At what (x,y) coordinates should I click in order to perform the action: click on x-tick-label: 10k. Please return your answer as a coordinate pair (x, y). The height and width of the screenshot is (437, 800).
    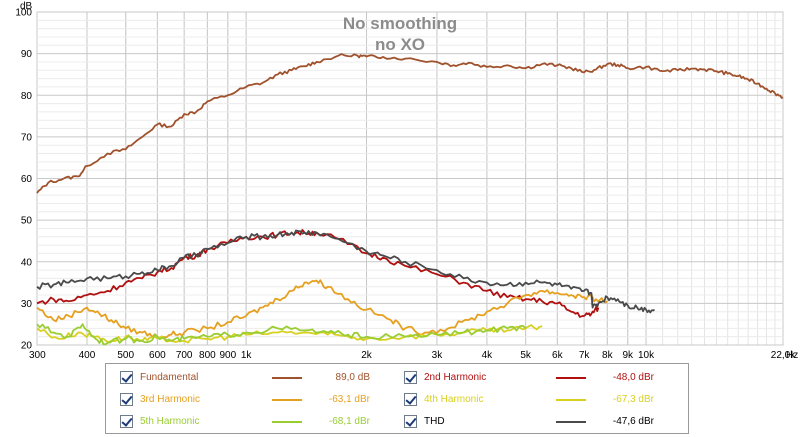
    Looking at the image, I should click on (646, 355).